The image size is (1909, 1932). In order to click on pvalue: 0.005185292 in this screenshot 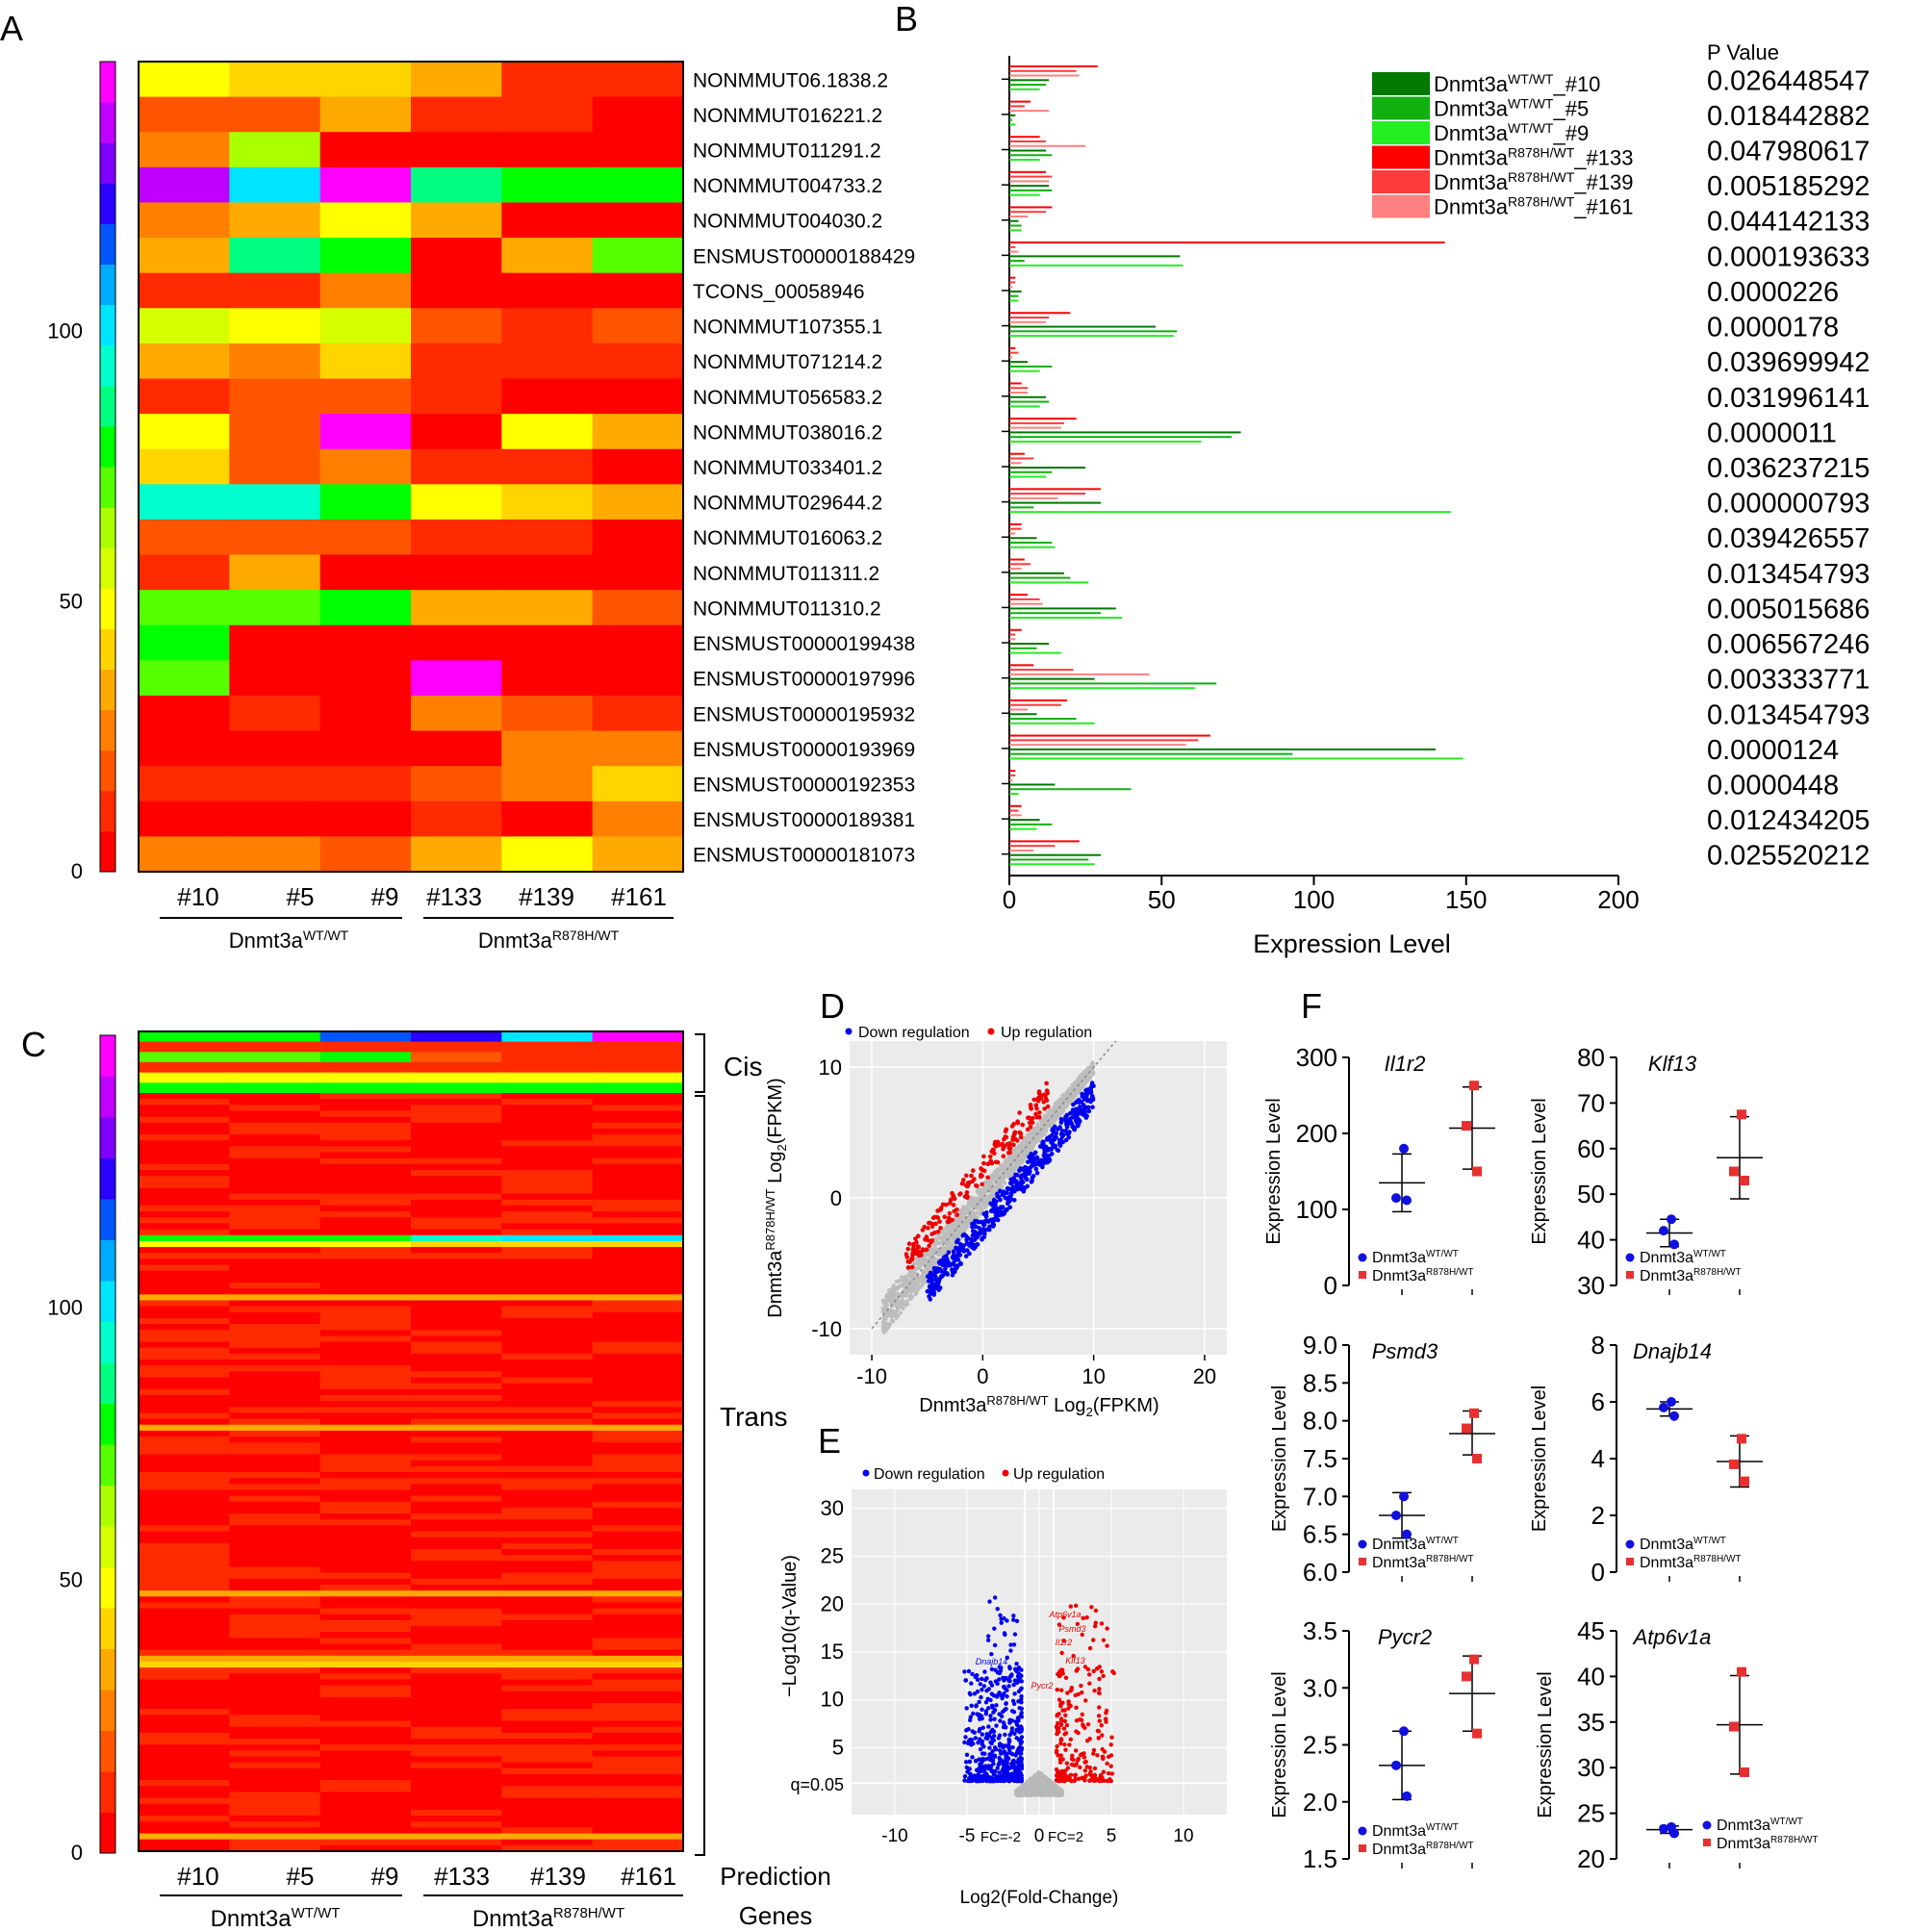, I will do `click(1789, 186)`.